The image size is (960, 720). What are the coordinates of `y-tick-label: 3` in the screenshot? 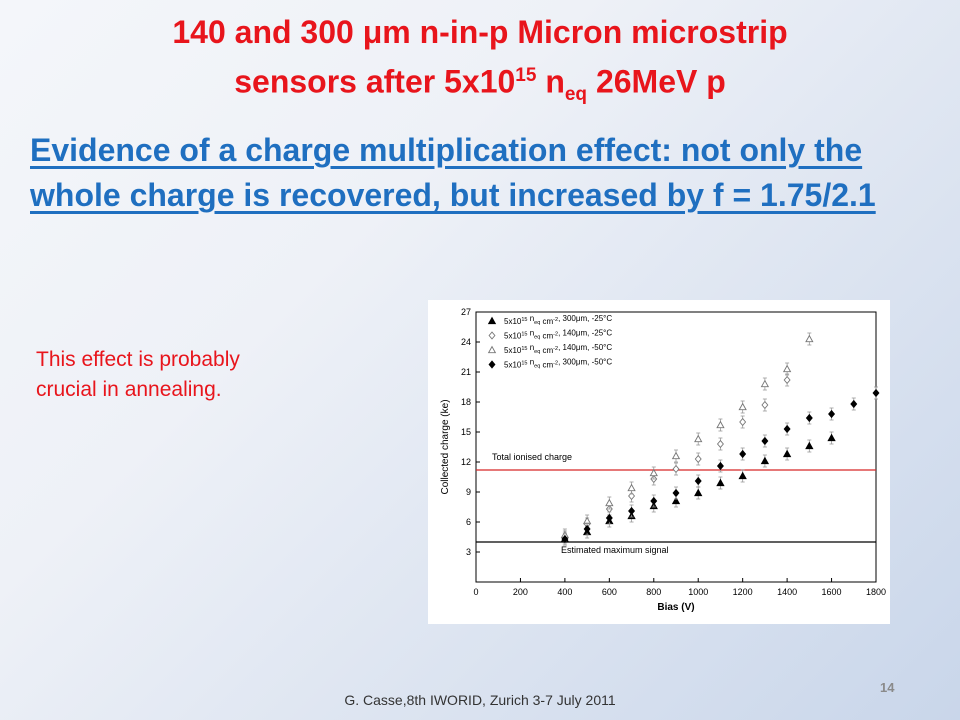 It's located at (468, 552).